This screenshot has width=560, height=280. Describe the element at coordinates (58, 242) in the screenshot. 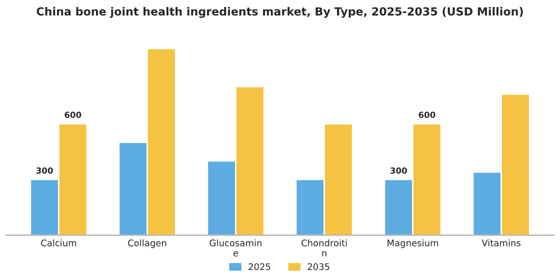

I see `x-tick-label: Calcium` at that location.